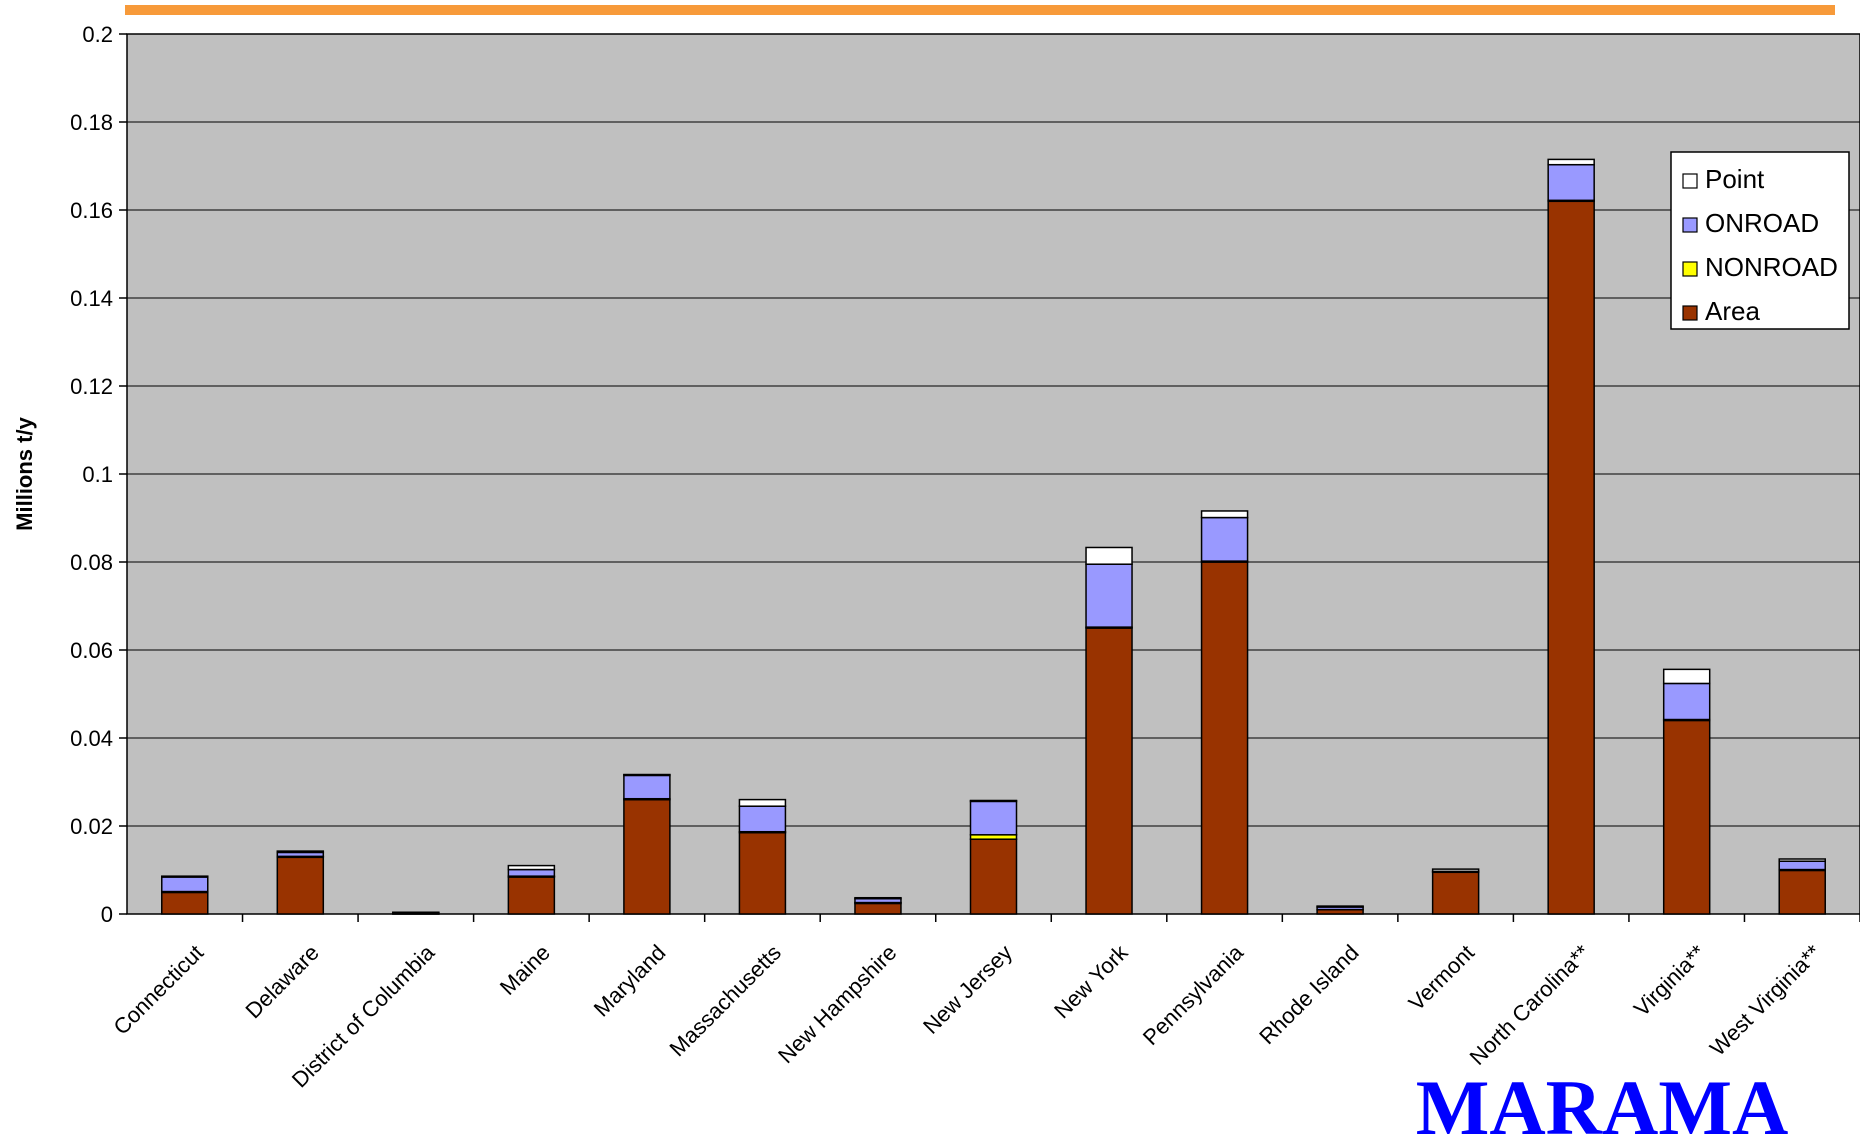  What do you see at coordinates (1771, 267) in the screenshot?
I see `legend-label: NONROAD` at bounding box center [1771, 267].